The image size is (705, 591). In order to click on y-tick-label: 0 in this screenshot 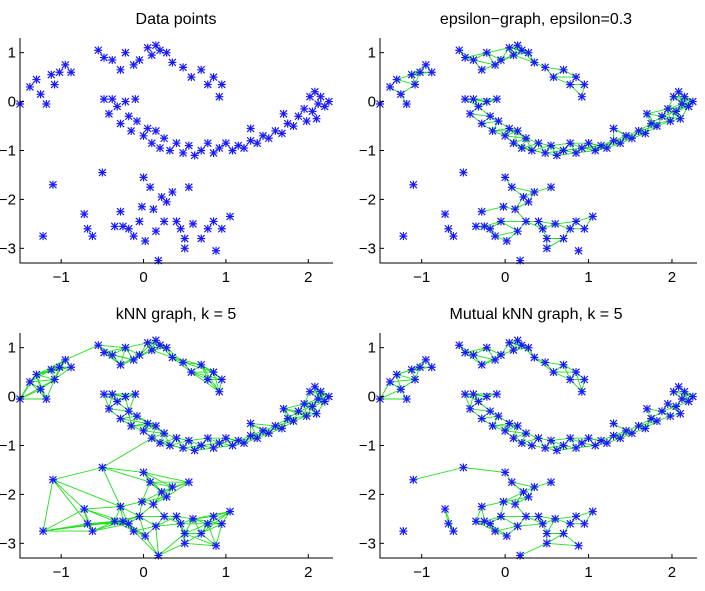, I will do `click(372, 397)`.